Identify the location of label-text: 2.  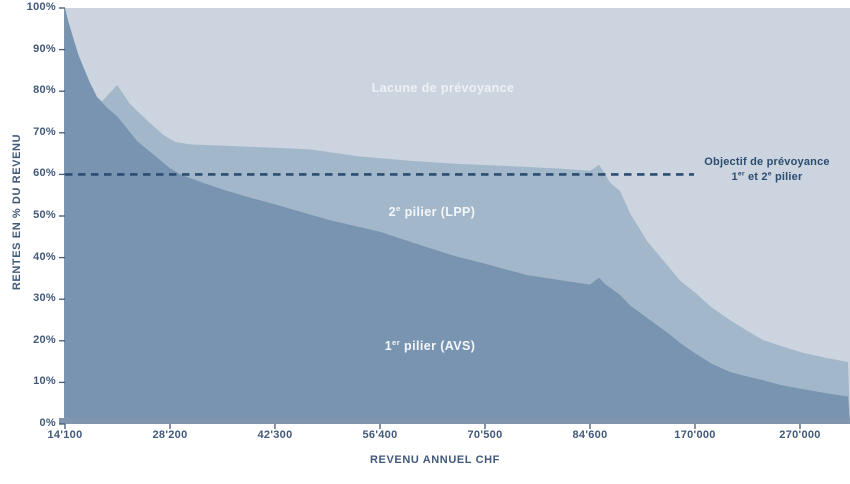
(392, 212).